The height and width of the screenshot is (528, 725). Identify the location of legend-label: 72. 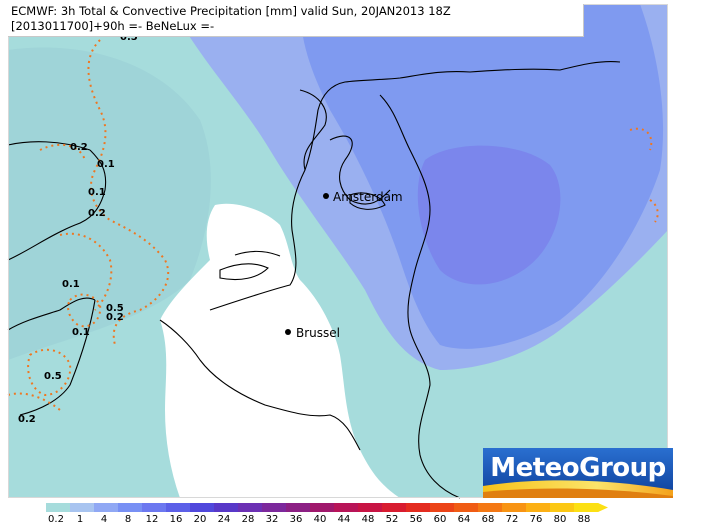
(512, 519).